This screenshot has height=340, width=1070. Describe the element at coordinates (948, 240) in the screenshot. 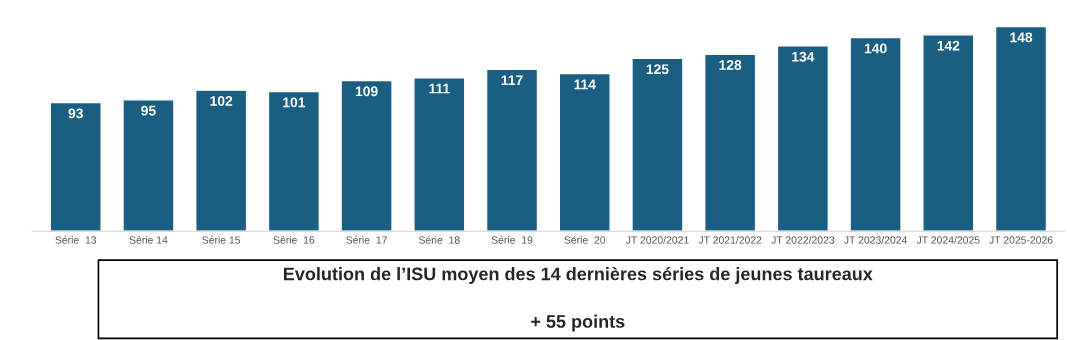

I see `x-tick-label: JT 2024/2025` at that location.